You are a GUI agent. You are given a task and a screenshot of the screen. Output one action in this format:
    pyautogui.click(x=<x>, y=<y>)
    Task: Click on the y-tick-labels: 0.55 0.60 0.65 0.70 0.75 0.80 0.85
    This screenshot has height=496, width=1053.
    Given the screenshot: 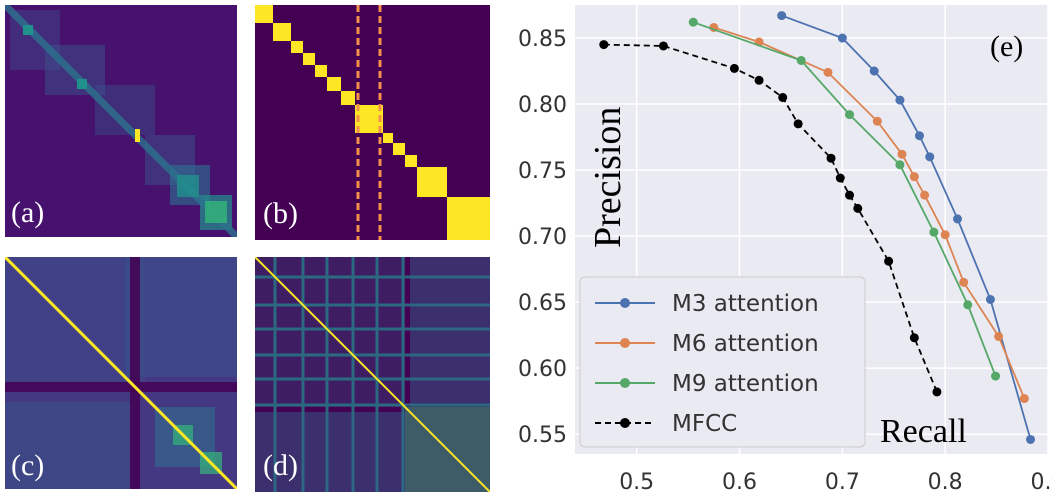 What is the action you would take?
    pyautogui.click(x=542, y=237)
    